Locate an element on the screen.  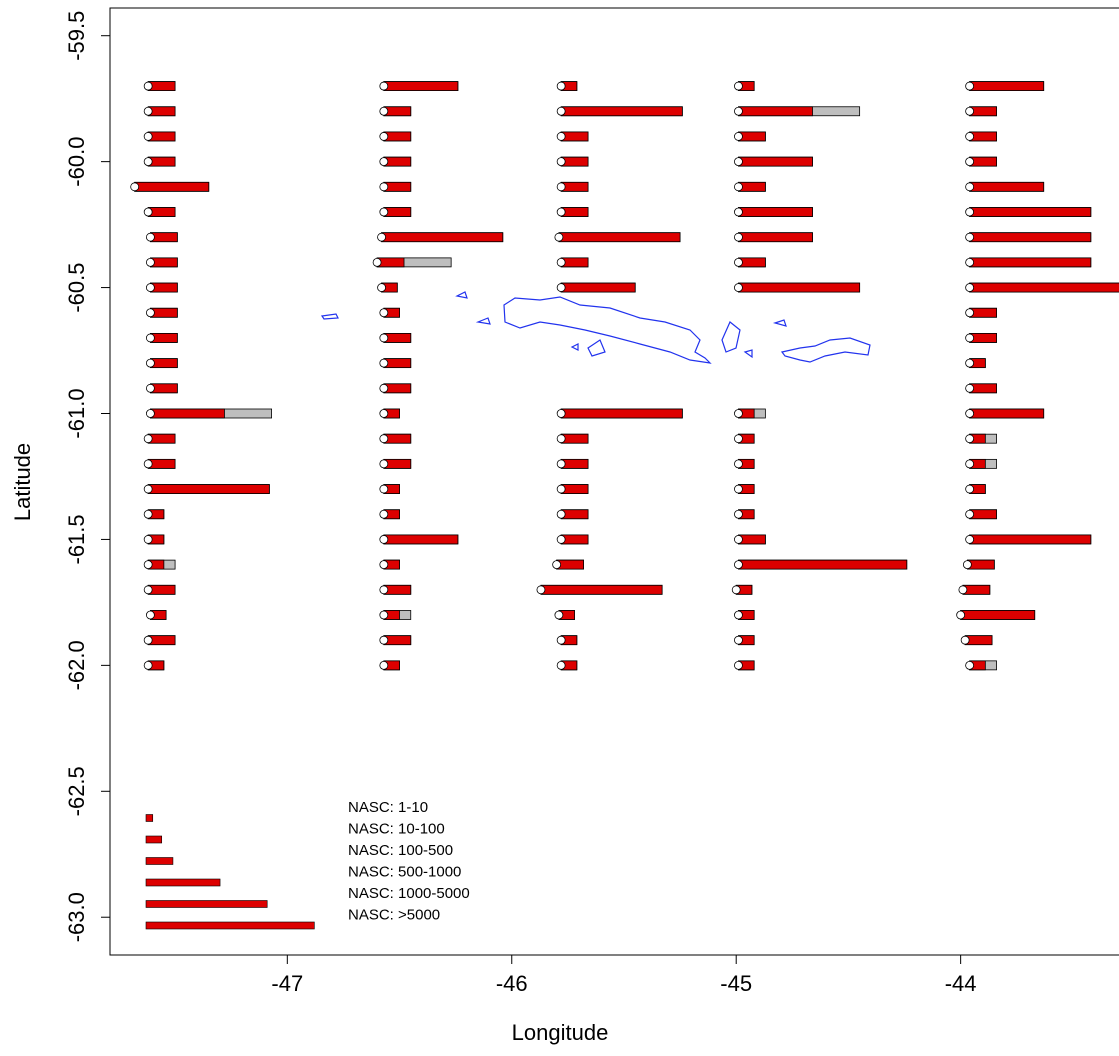
y-tick-label: -62.5 is located at coordinates (76, 791).